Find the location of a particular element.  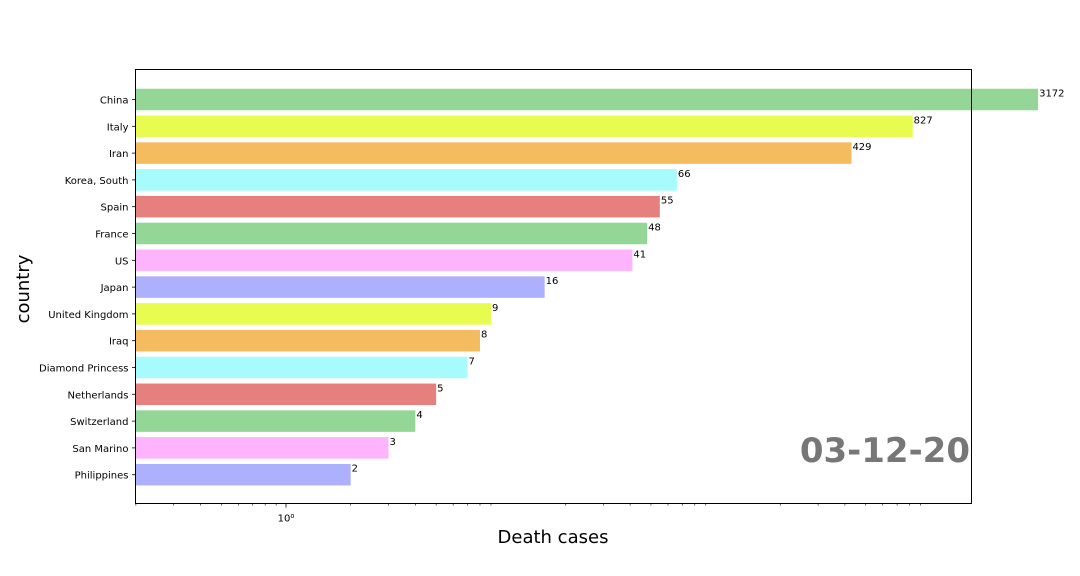

value-label-12: 4 is located at coordinates (419, 415).